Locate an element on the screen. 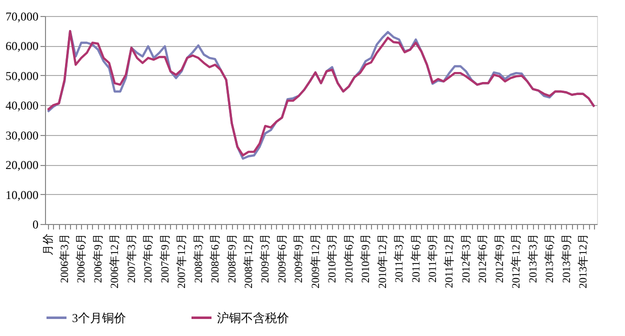 The height and width of the screenshot is (336, 625). y-tick-label: 10,000 is located at coordinates (22, 195).